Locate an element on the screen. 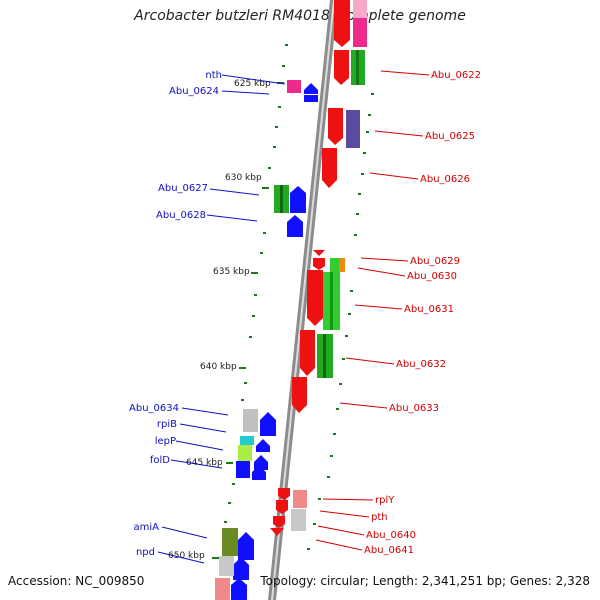 Image resolution: width=600 pixels, height=600 pixels. gene-label-abu-0633: Abu_0633 is located at coordinates (414, 408).